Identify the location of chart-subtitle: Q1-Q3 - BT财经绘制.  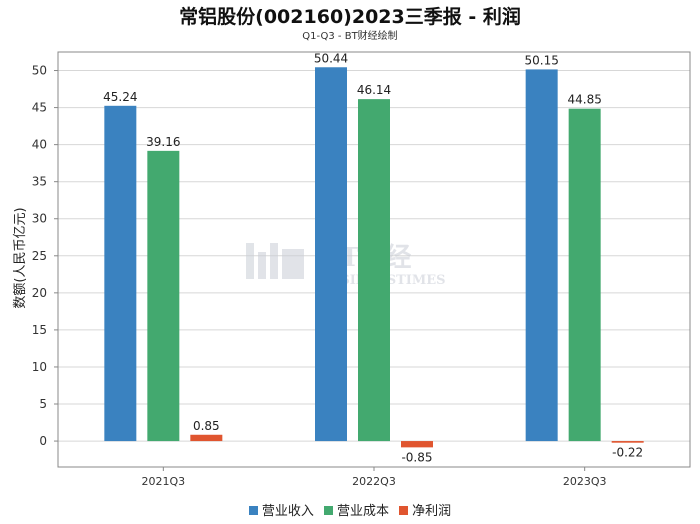
(350, 36).